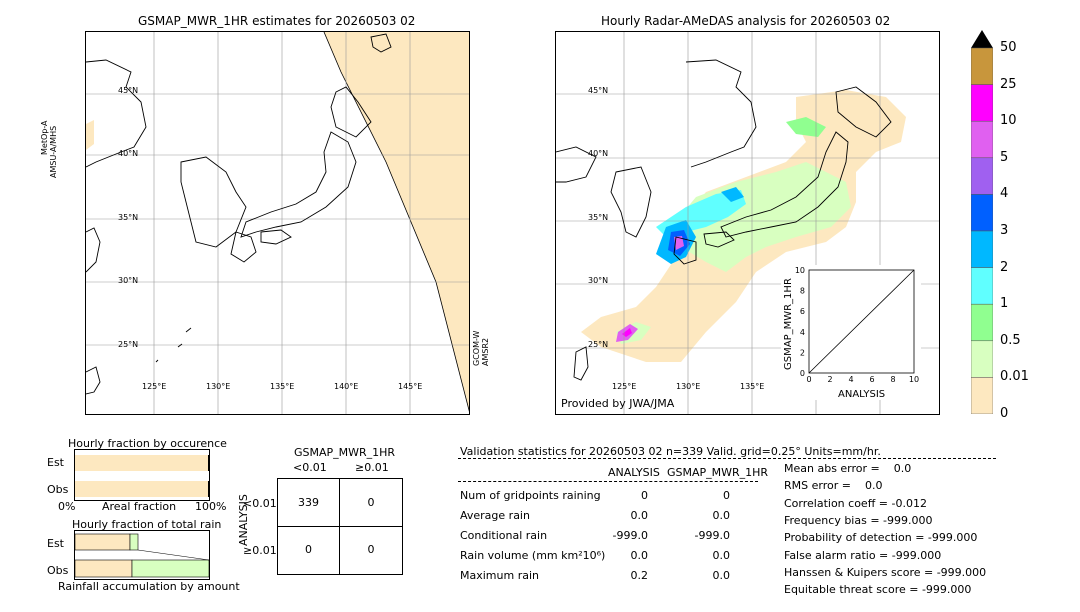 This screenshot has width=1080, height=612. I want to click on colorbar, so click(982, 222).